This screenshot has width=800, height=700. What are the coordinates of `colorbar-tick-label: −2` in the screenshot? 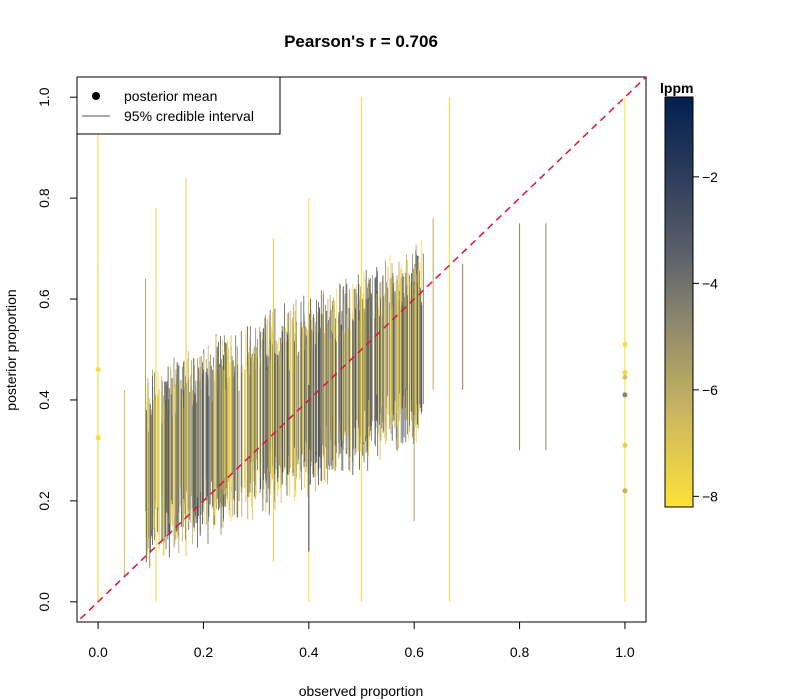 It's located at (710, 177).